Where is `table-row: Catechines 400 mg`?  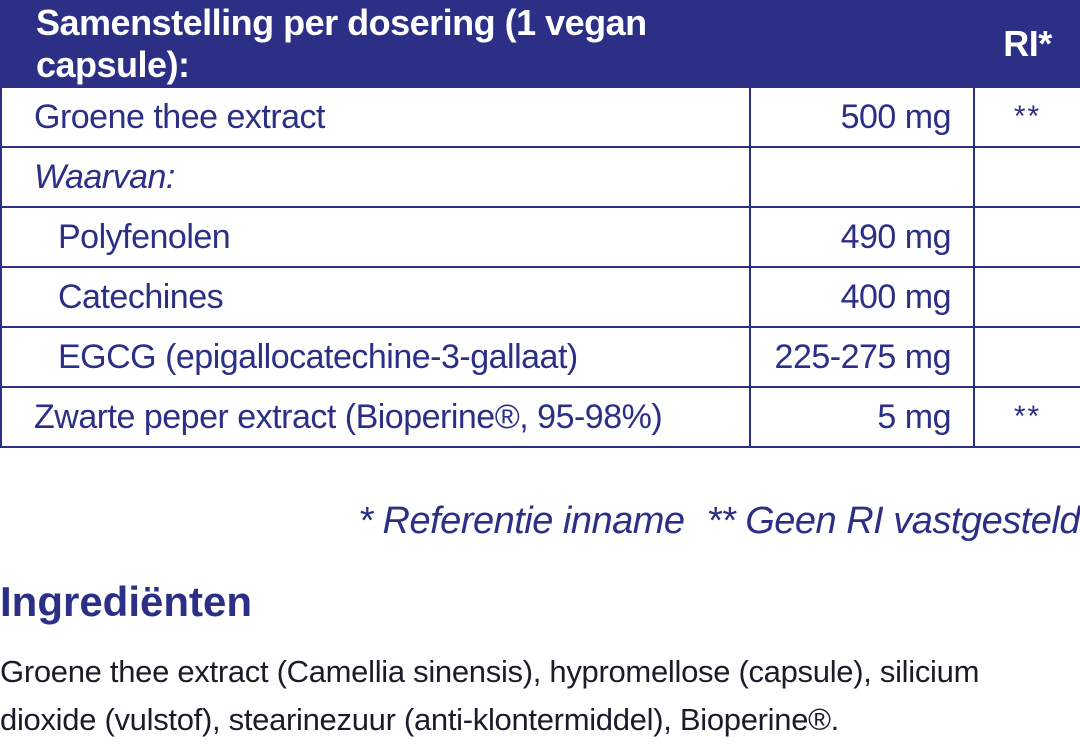
table-row: Catechines 400 mg is located at coordinates (540, 297).